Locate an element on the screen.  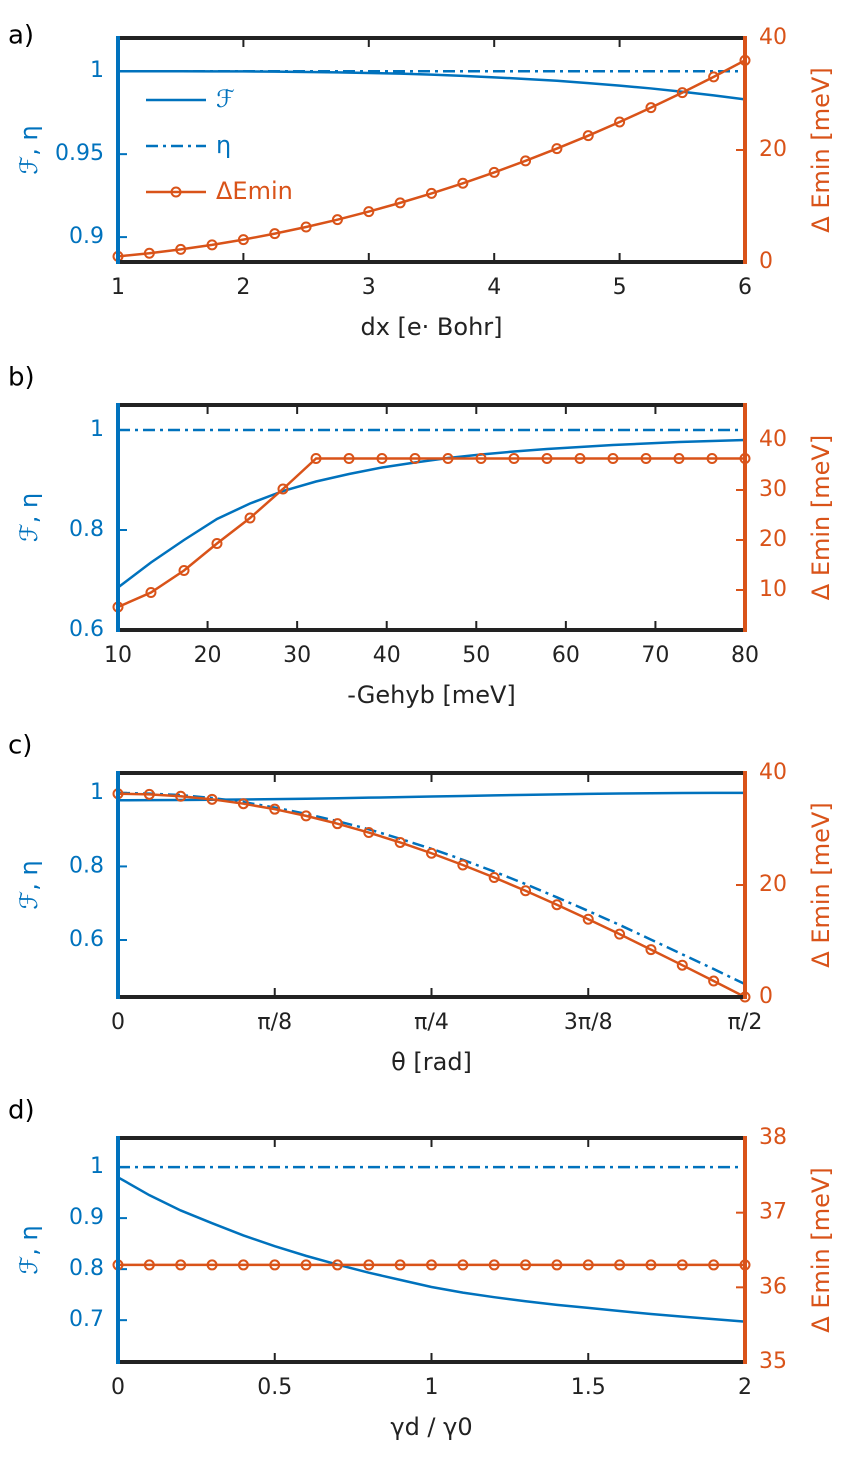
y-tick-label: 0.6 is located at coordinates (86, 939).